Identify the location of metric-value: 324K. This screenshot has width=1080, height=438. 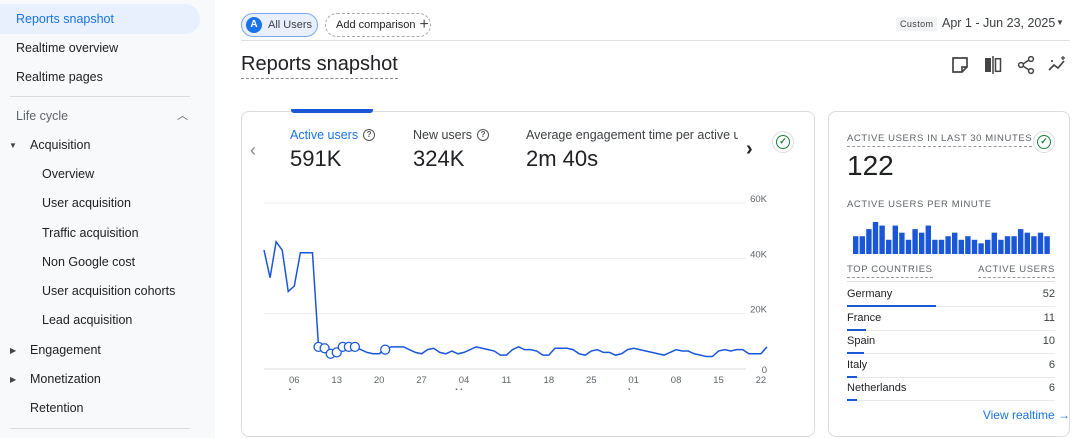
(439, 158).